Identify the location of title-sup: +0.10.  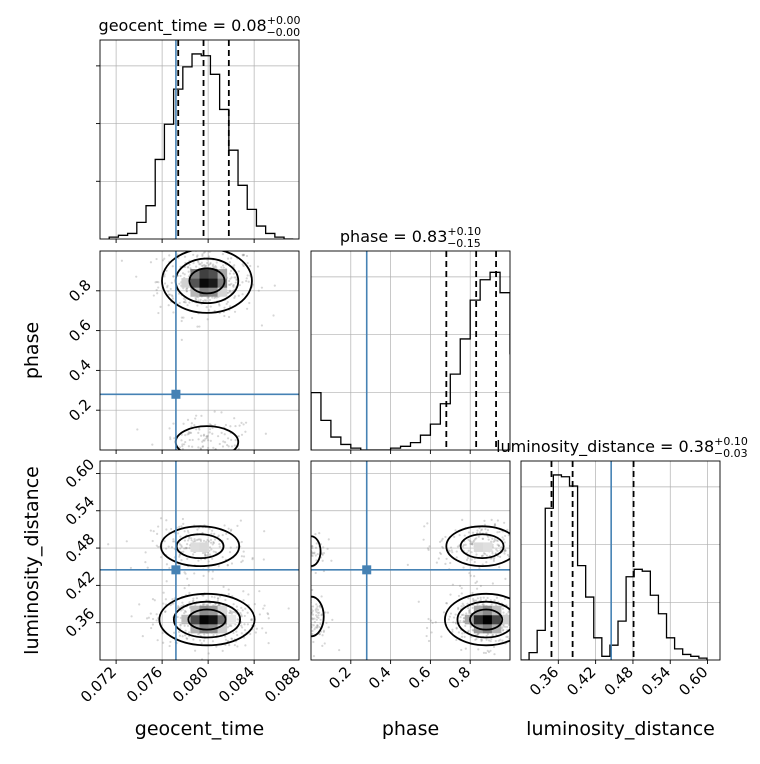
(464, 231).